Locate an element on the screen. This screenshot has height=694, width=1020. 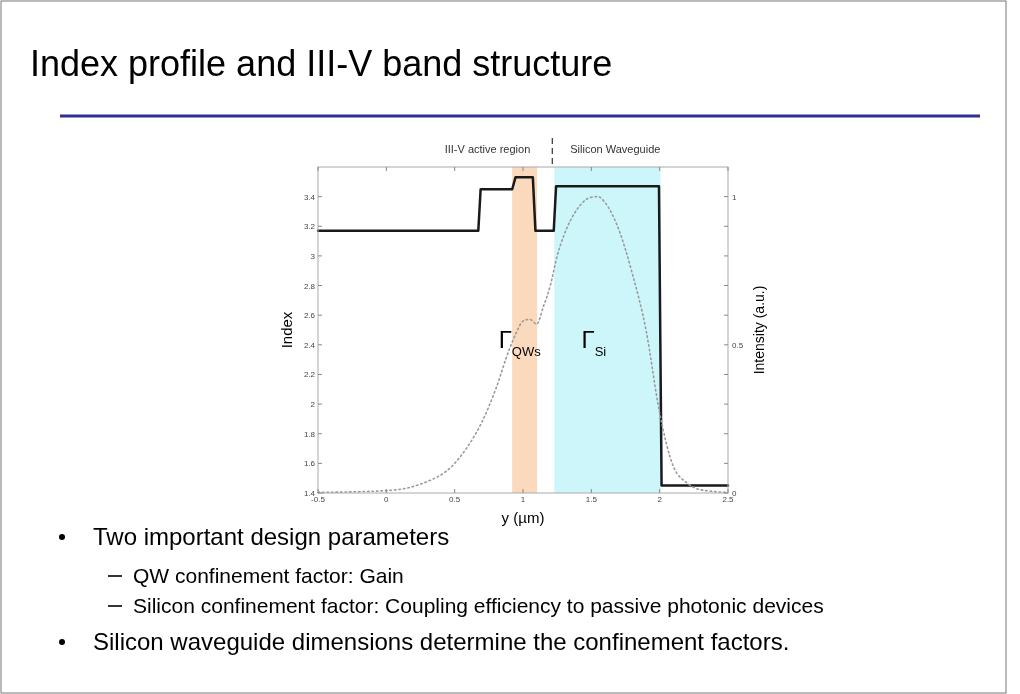
y-tick-label: 1.8 is located at coordinates (309, 434).